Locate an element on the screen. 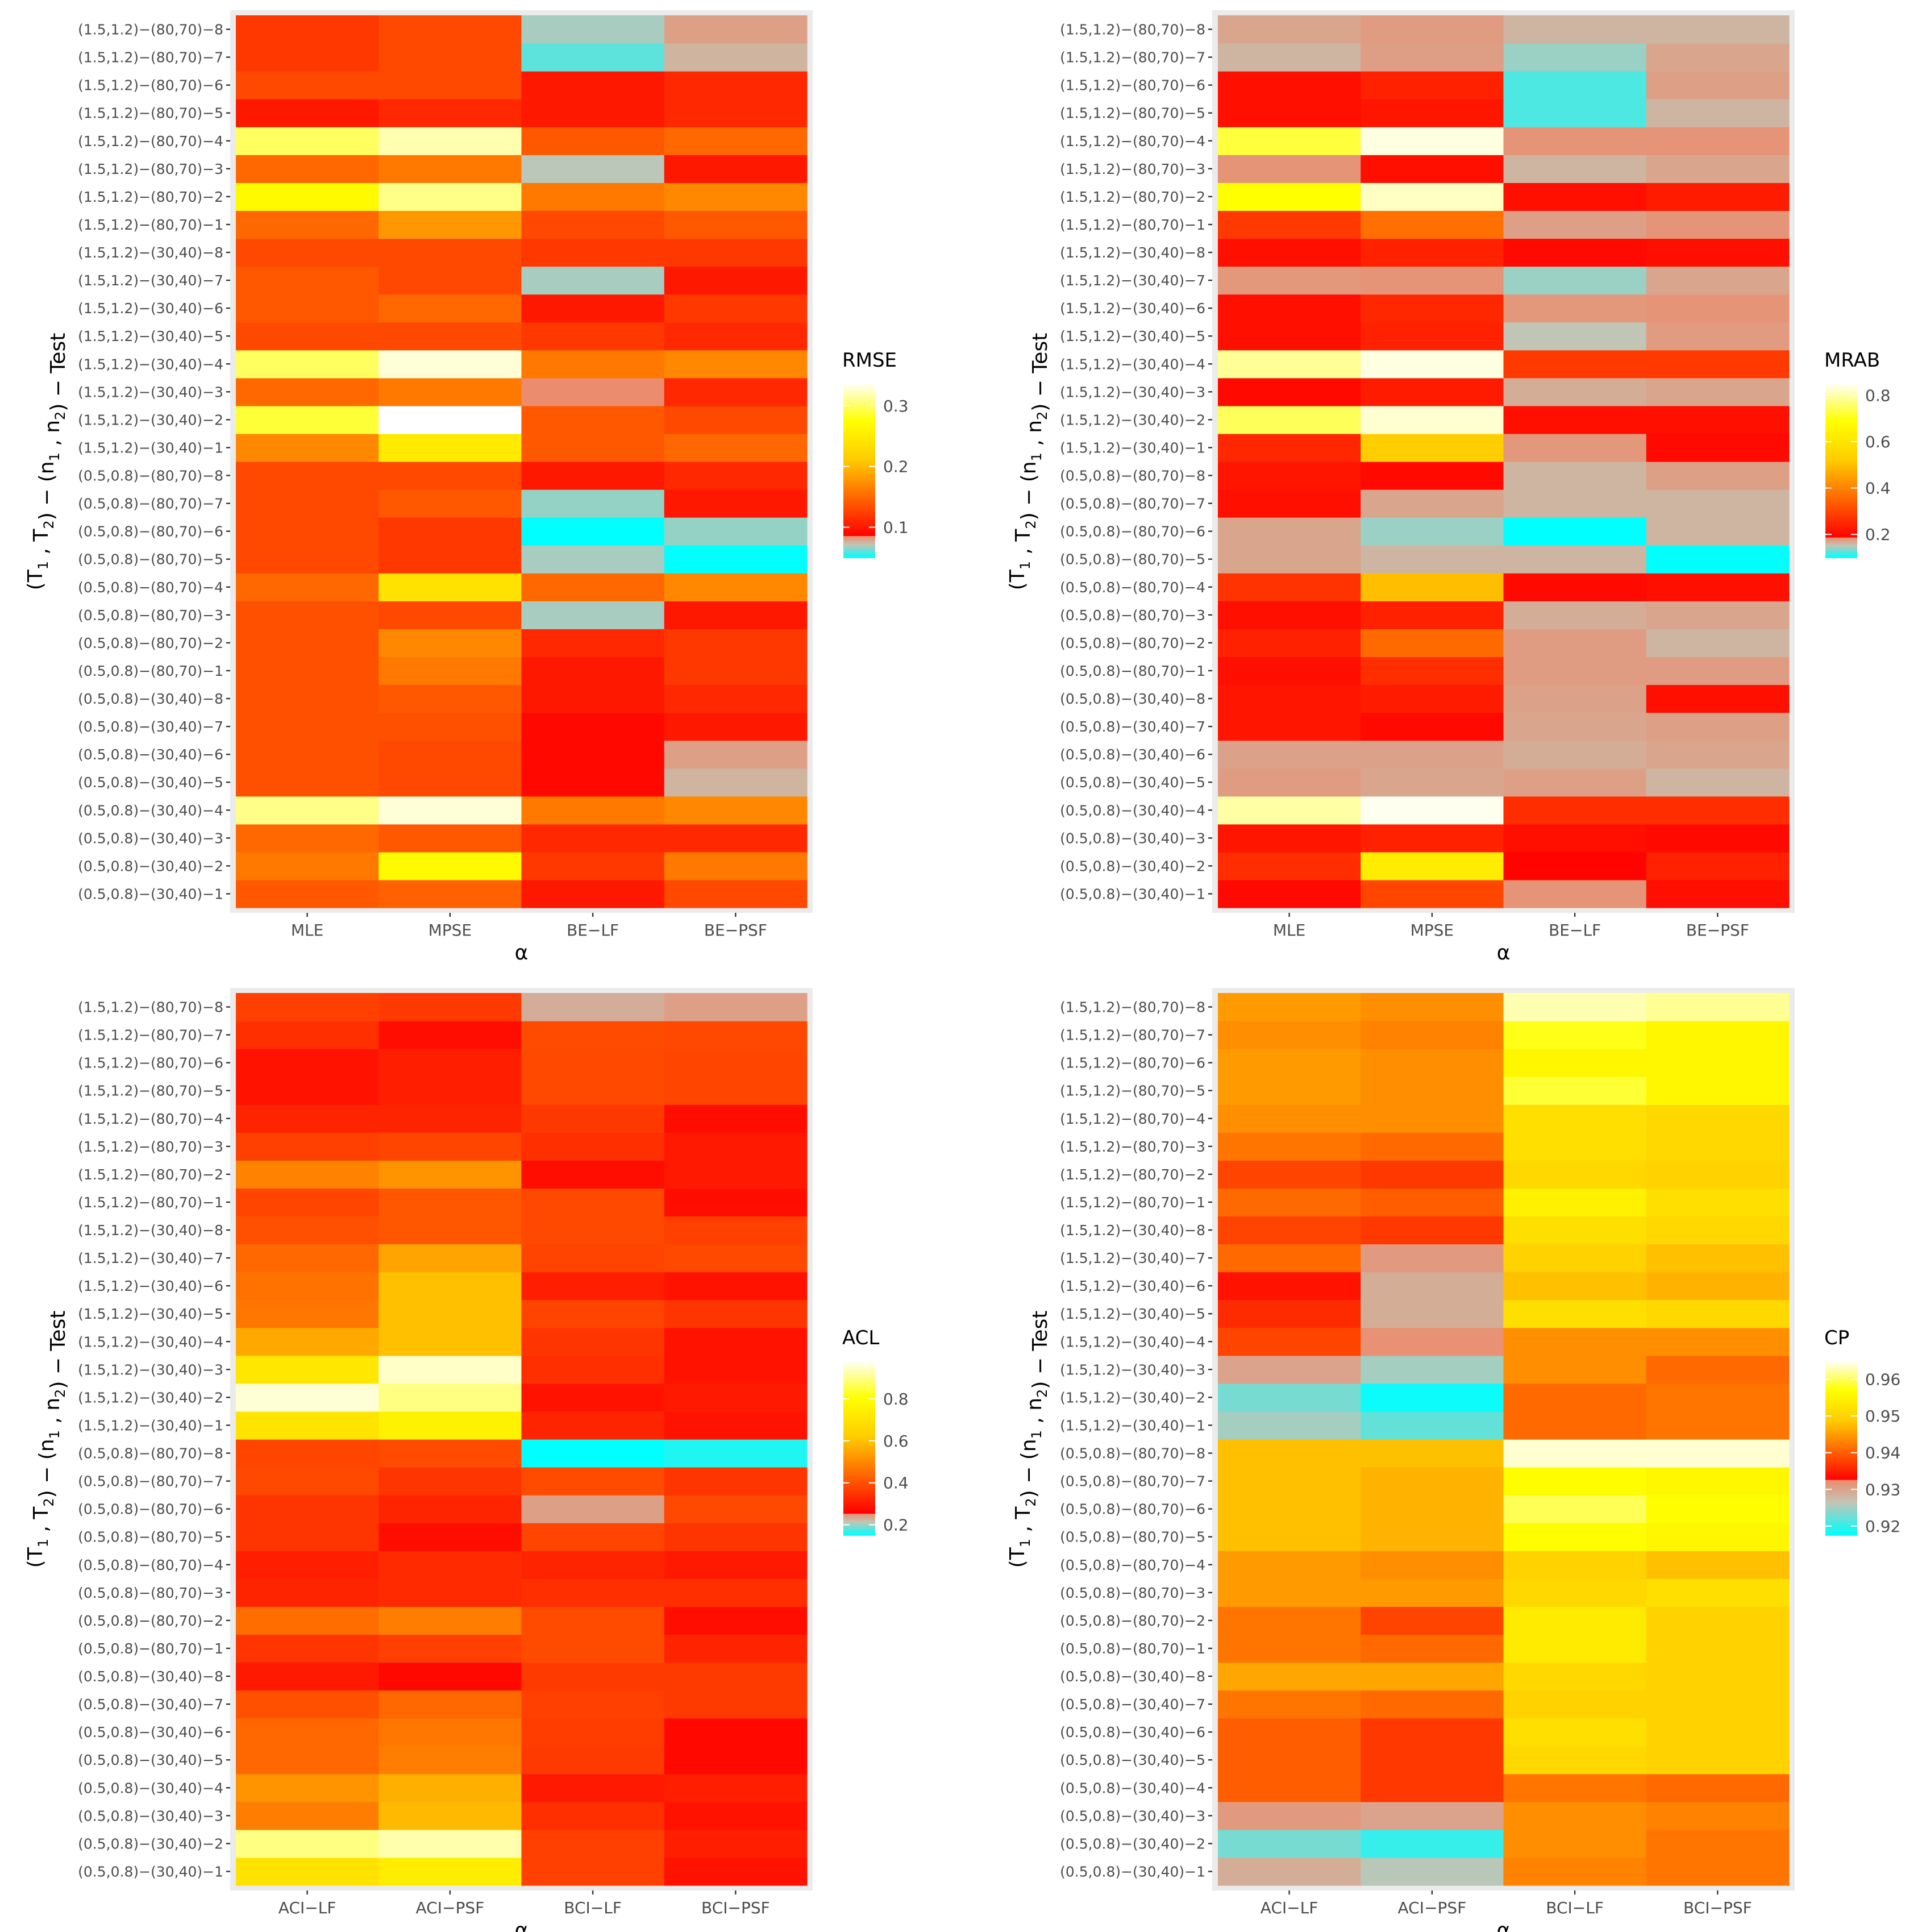 Image resolution: width=1922 pixels, height=1932 pixels. y-tick-label: (0.5,0.8)−(80,70)−5 is located at coordinates (1132, 1537).